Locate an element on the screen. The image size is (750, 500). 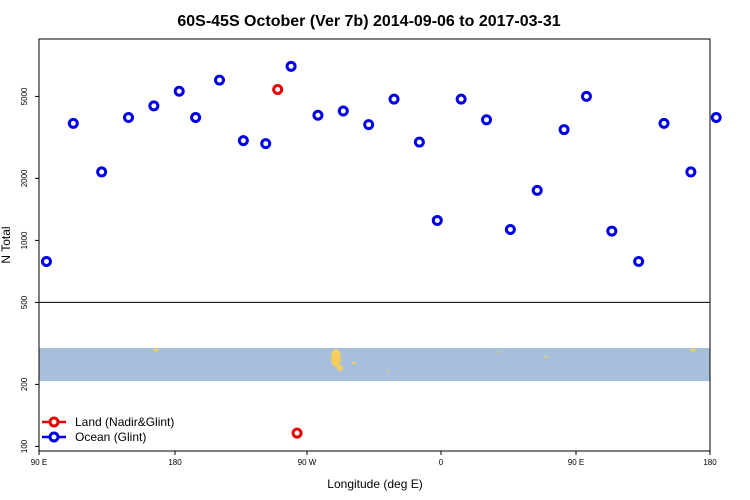
y-axis-label: N Total is located at coordinates (6, 244).